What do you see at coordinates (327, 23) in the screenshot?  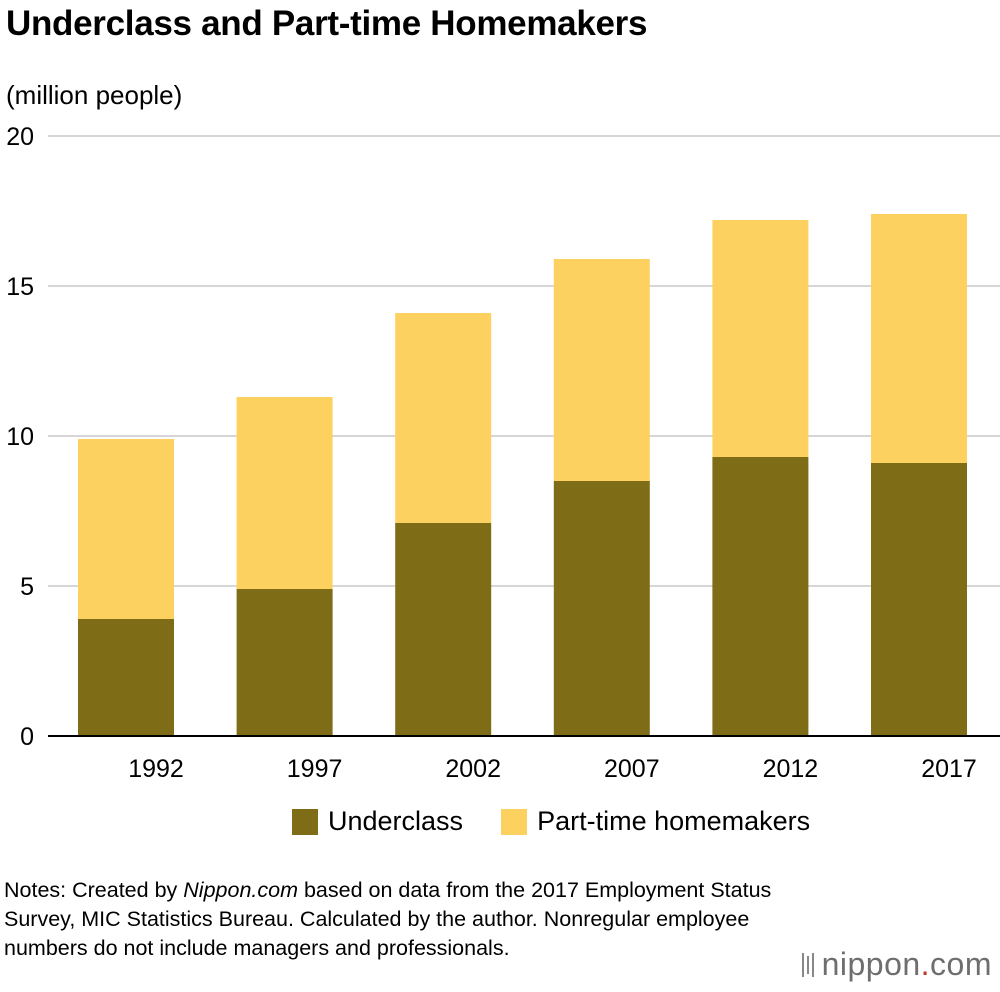 I see `chart-title: Underclass and Part-time Homemakers` at bounding box center [327, 23].